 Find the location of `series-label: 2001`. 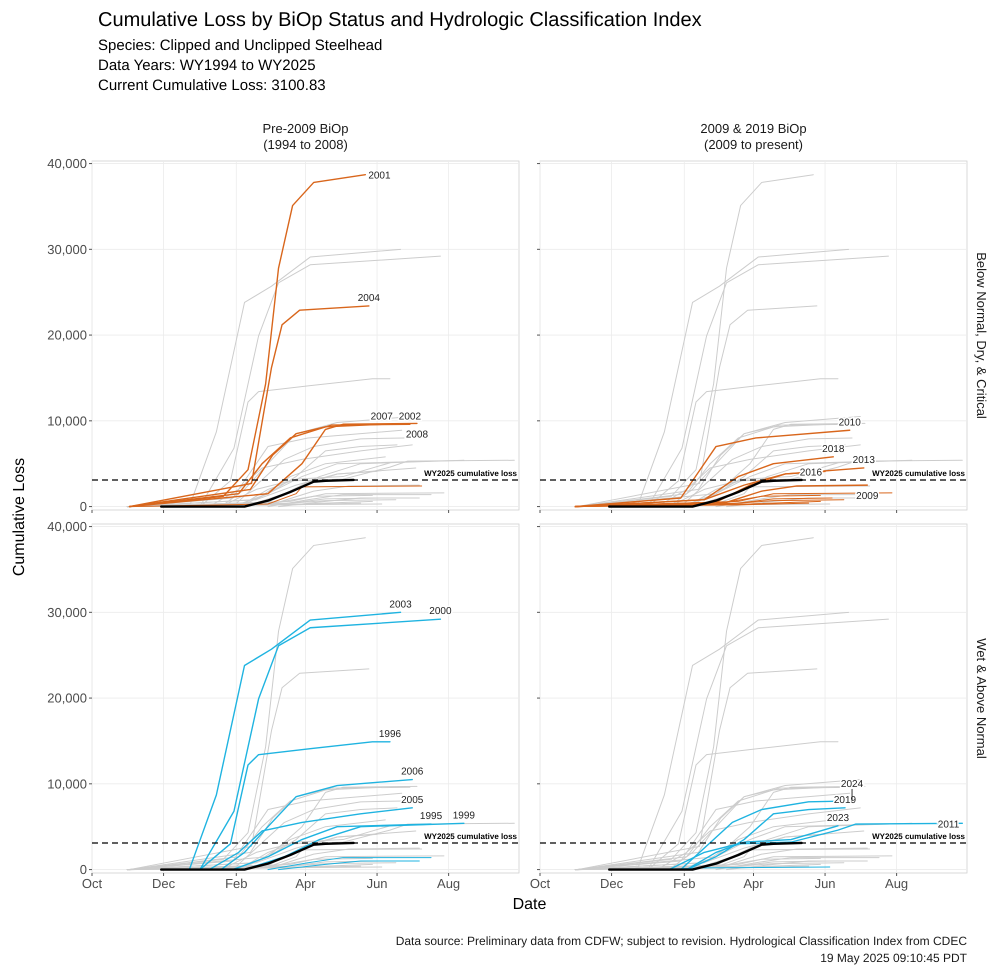

series-label: 2001 is located at coordinates (380, 176).